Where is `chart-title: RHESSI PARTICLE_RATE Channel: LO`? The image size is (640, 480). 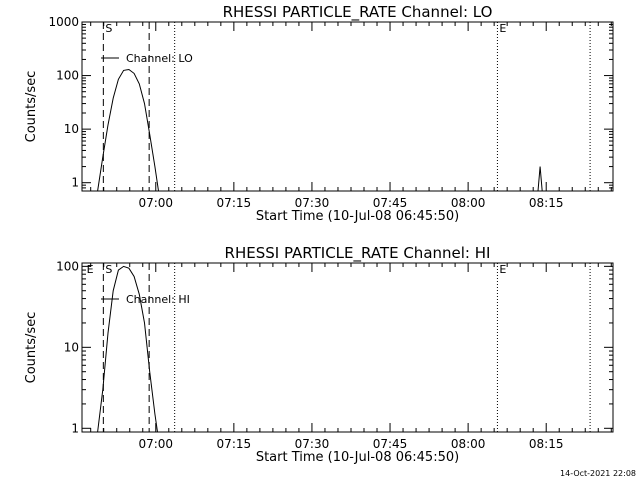 chart-title: RHESSI PARTICLE_RATE Channel: LO is located at coordinates (358, 12).